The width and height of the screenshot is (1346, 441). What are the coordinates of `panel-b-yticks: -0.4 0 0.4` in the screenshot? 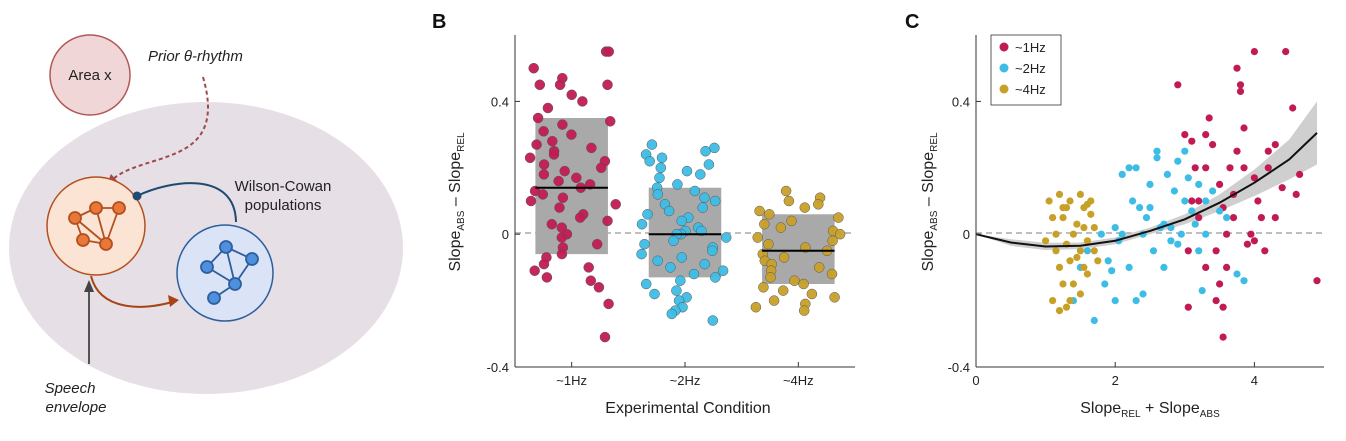 It's located at (503, 234).